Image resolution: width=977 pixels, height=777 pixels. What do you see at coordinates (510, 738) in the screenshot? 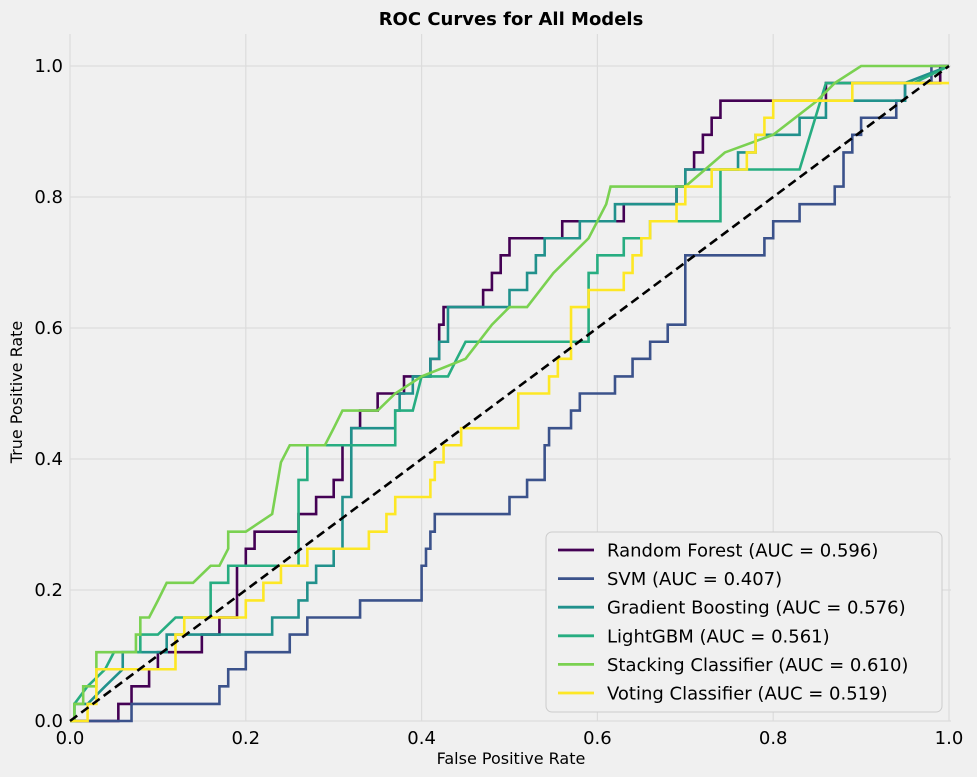
I see `x-tick-labels: 0.0 0.2 0.4 0.6 0.8 1.0` at bounding box center [510, 738].